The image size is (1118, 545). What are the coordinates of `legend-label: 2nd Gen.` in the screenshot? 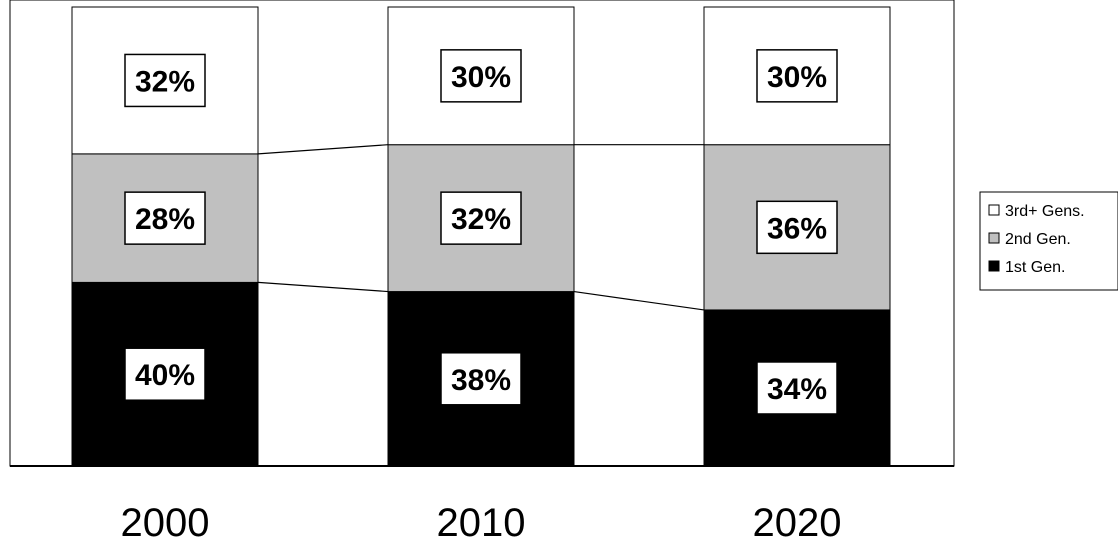 It's located at (1038, 239).